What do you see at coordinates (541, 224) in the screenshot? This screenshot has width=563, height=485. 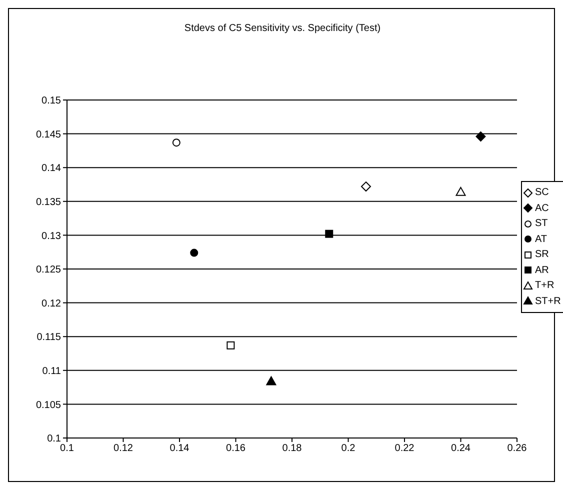 I see `legend-label: ST` at bounding box center [541, 224].